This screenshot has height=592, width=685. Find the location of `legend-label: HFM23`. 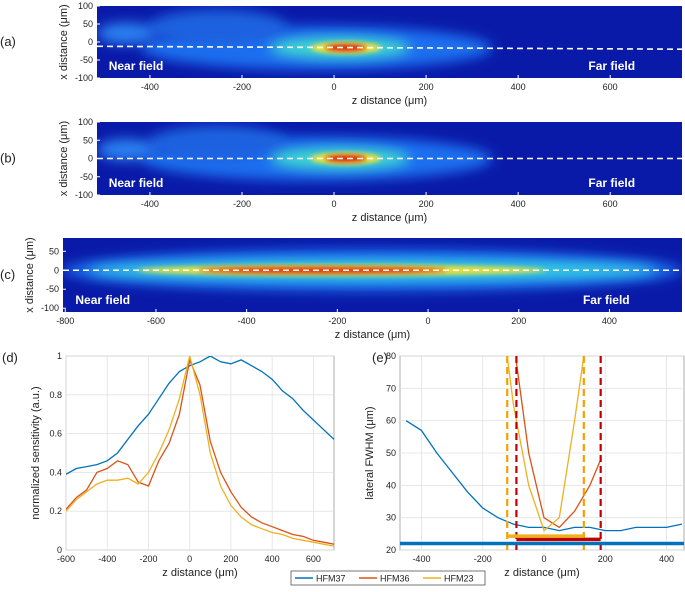

legend-label: HFM23 is located at coordinates (459, 579).